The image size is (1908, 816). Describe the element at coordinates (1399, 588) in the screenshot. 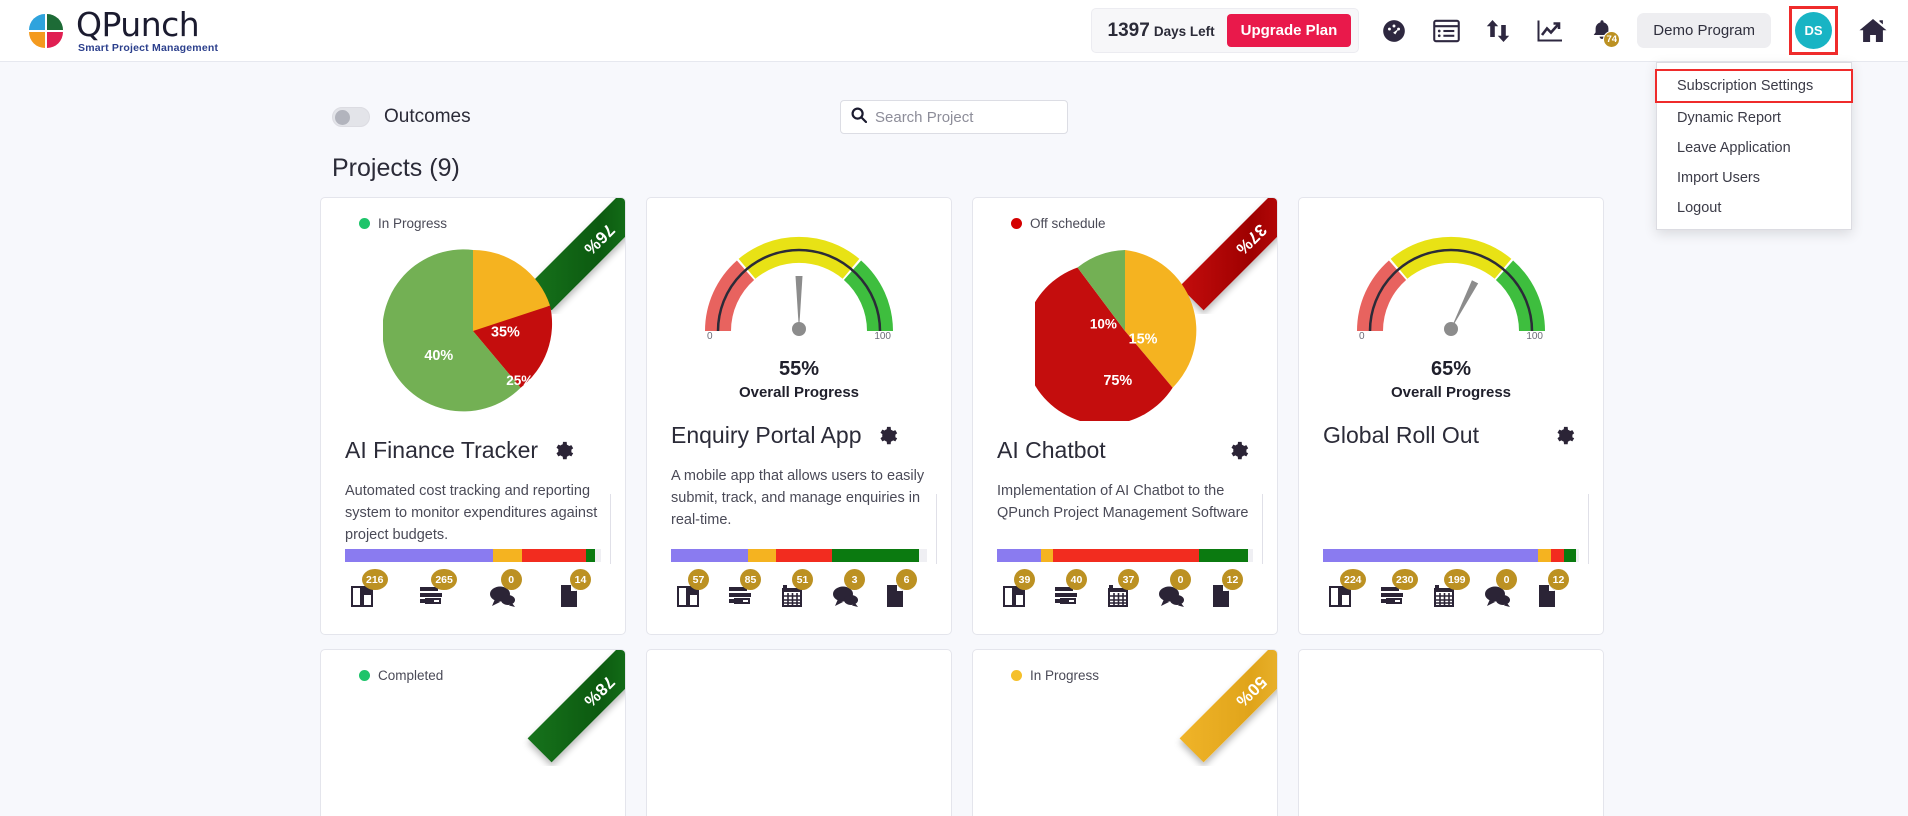

I see `stat-tasks: 230` at that location.